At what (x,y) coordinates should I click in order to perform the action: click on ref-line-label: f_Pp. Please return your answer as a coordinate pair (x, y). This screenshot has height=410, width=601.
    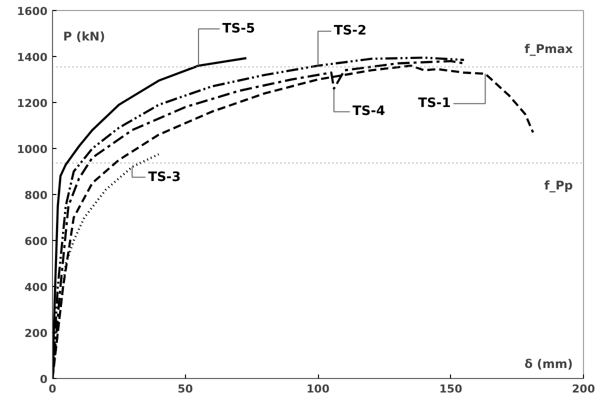
    Looking at the image, I should click on (559, 185).